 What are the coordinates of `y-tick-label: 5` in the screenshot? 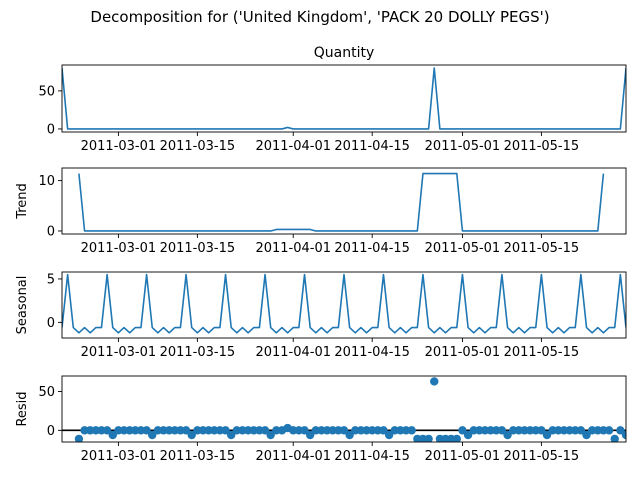 It's located at (51, 279).